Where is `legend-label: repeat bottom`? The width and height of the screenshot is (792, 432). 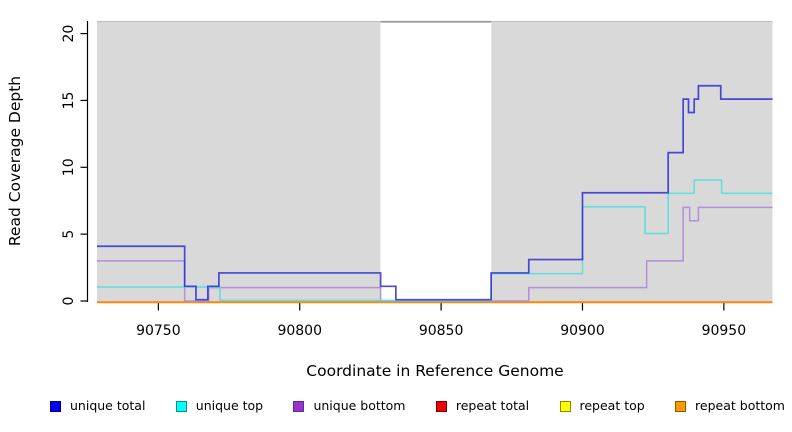
legend-label: repeat bottom is located at coordinates (740, 405).